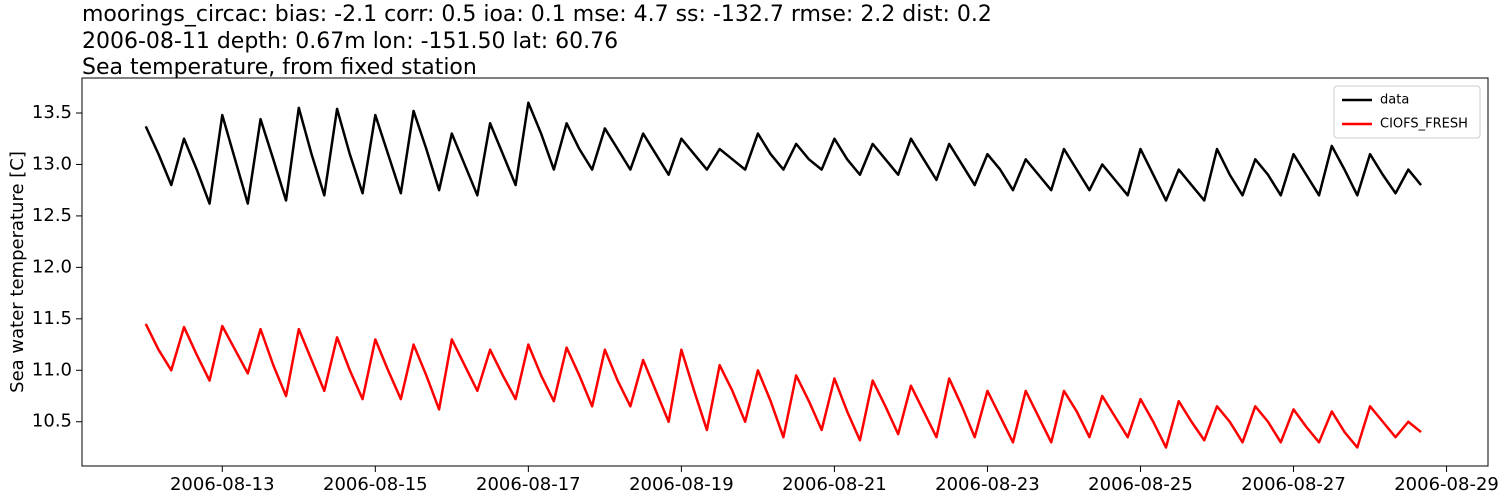 This screenshot has height=500, width=1500. I want to click on y-axis-label: Sea water temperature [C], so click(17, 272).